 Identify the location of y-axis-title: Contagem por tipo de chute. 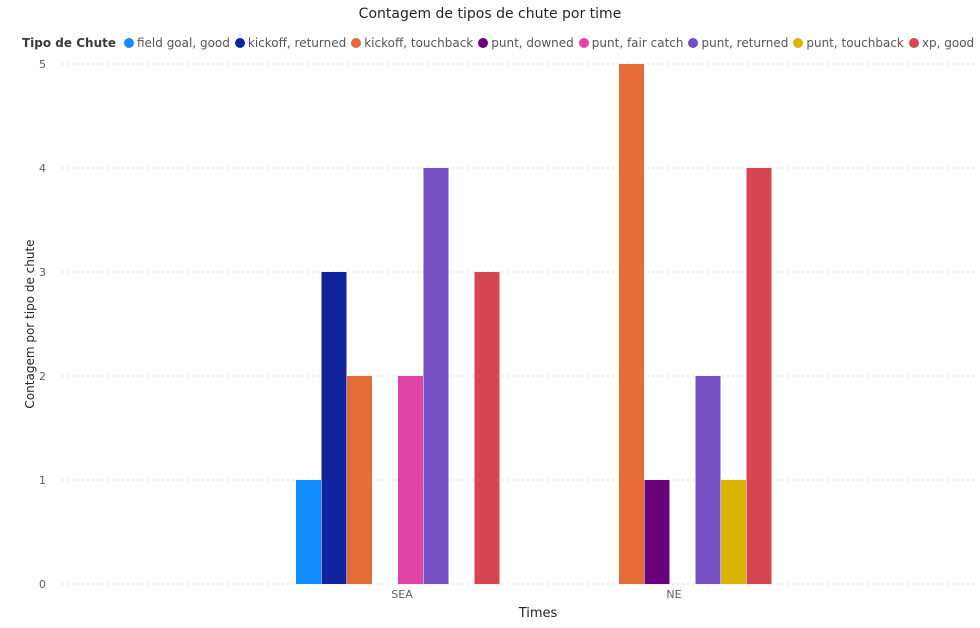
(30, 323).